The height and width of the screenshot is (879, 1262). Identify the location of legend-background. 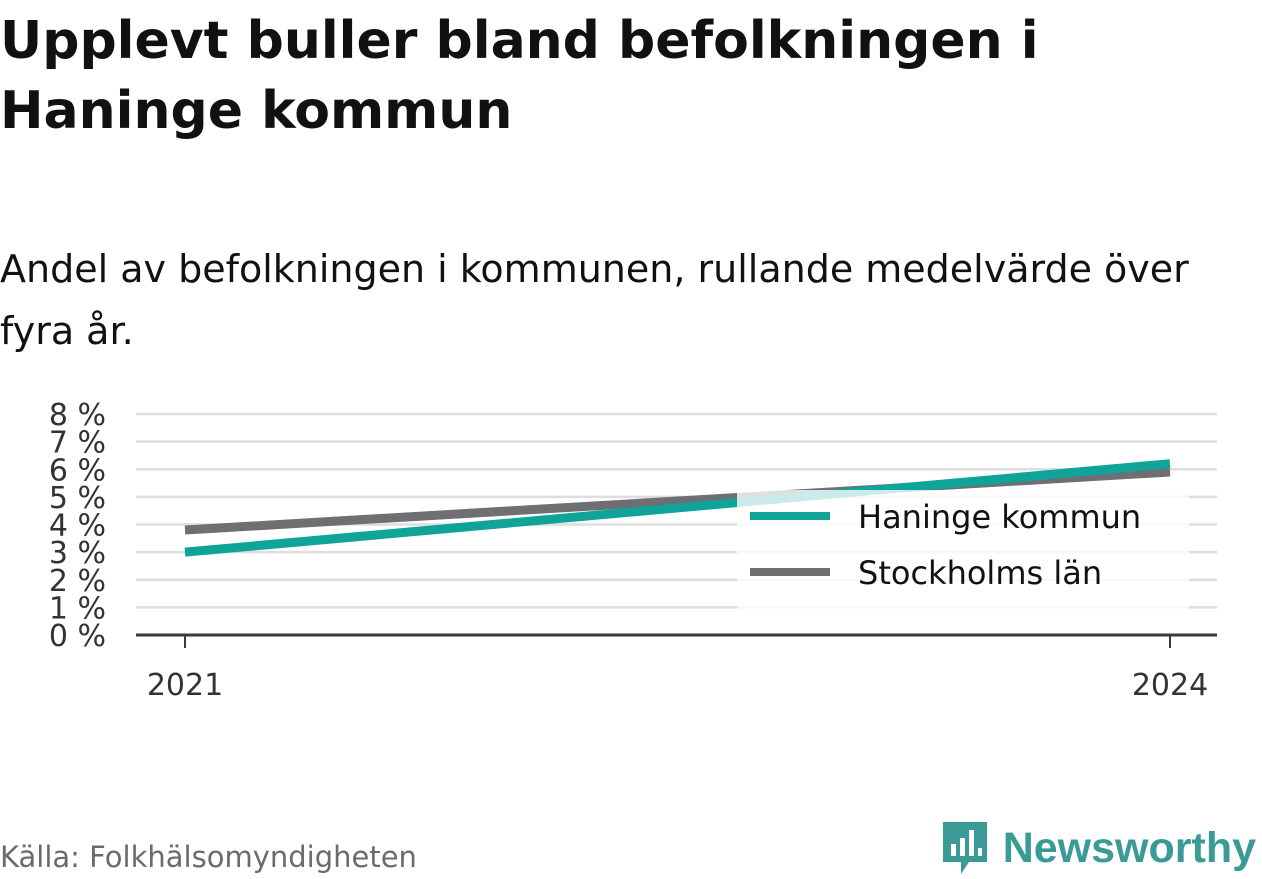
(963, 553).